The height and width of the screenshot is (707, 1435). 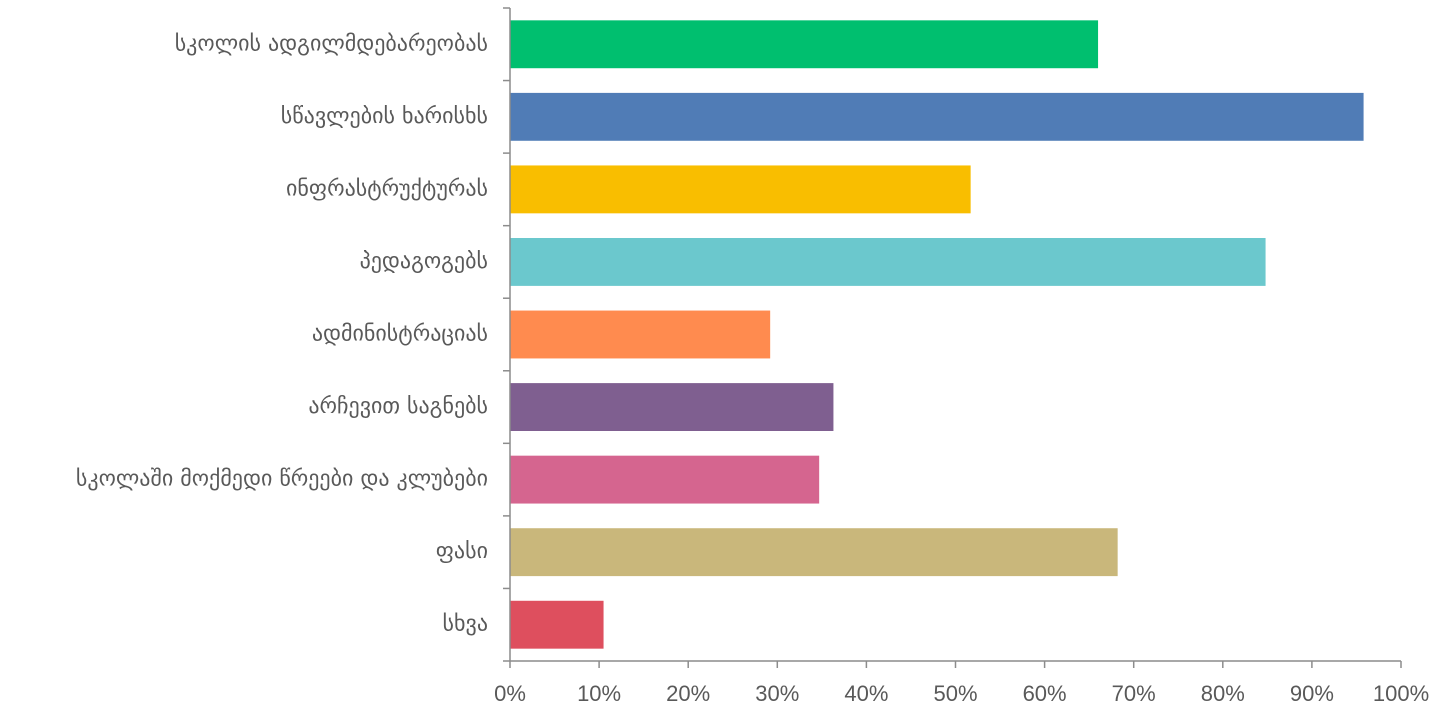 I want to click on x-tick-label: 0%, so click(x=510, y=693).